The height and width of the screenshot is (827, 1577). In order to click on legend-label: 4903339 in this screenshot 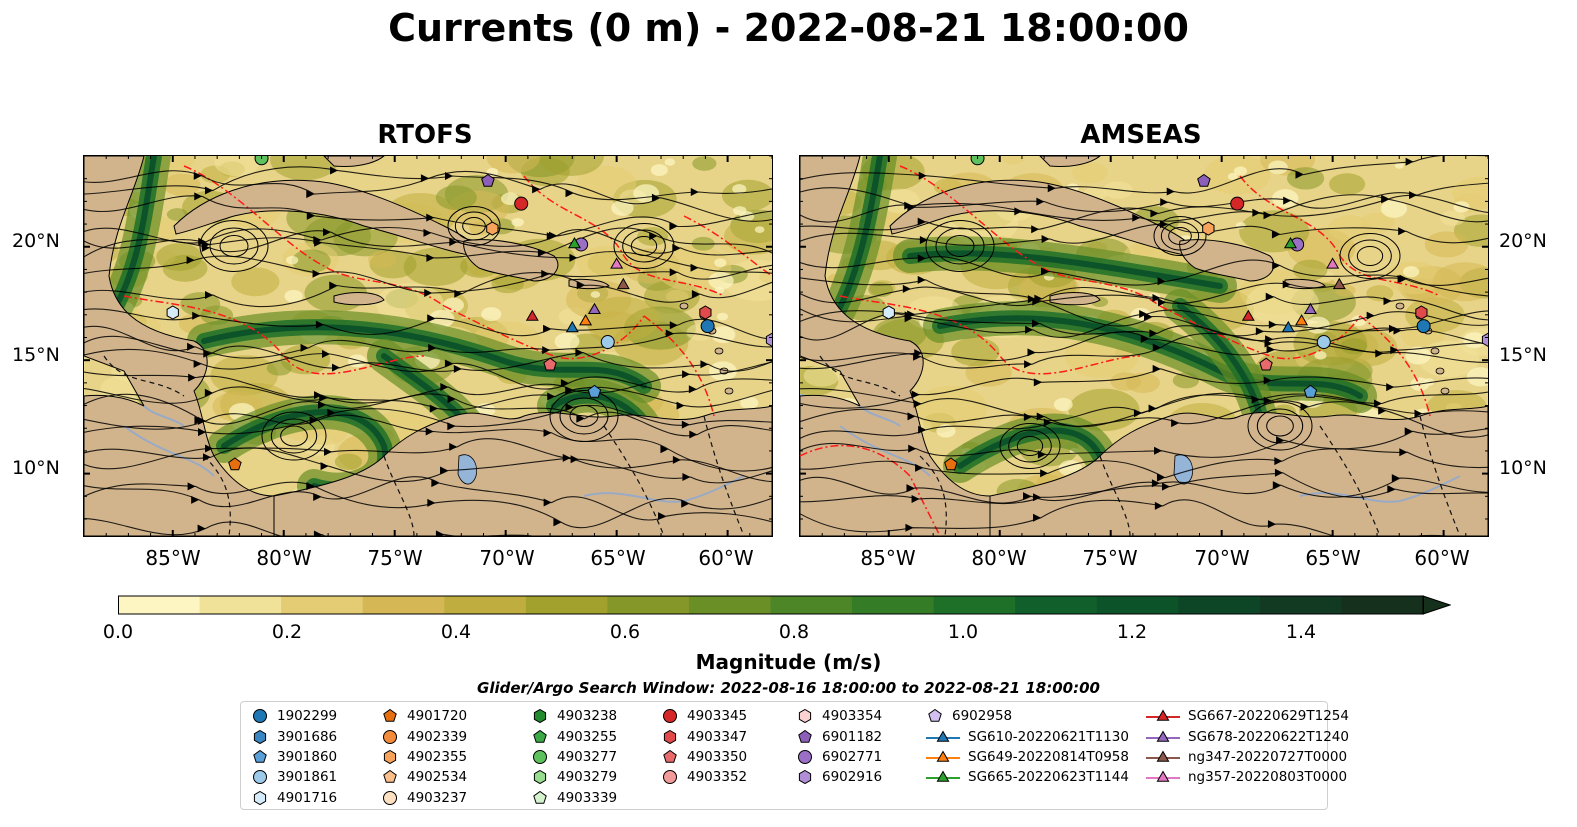, I will do `click(587, 797)`.